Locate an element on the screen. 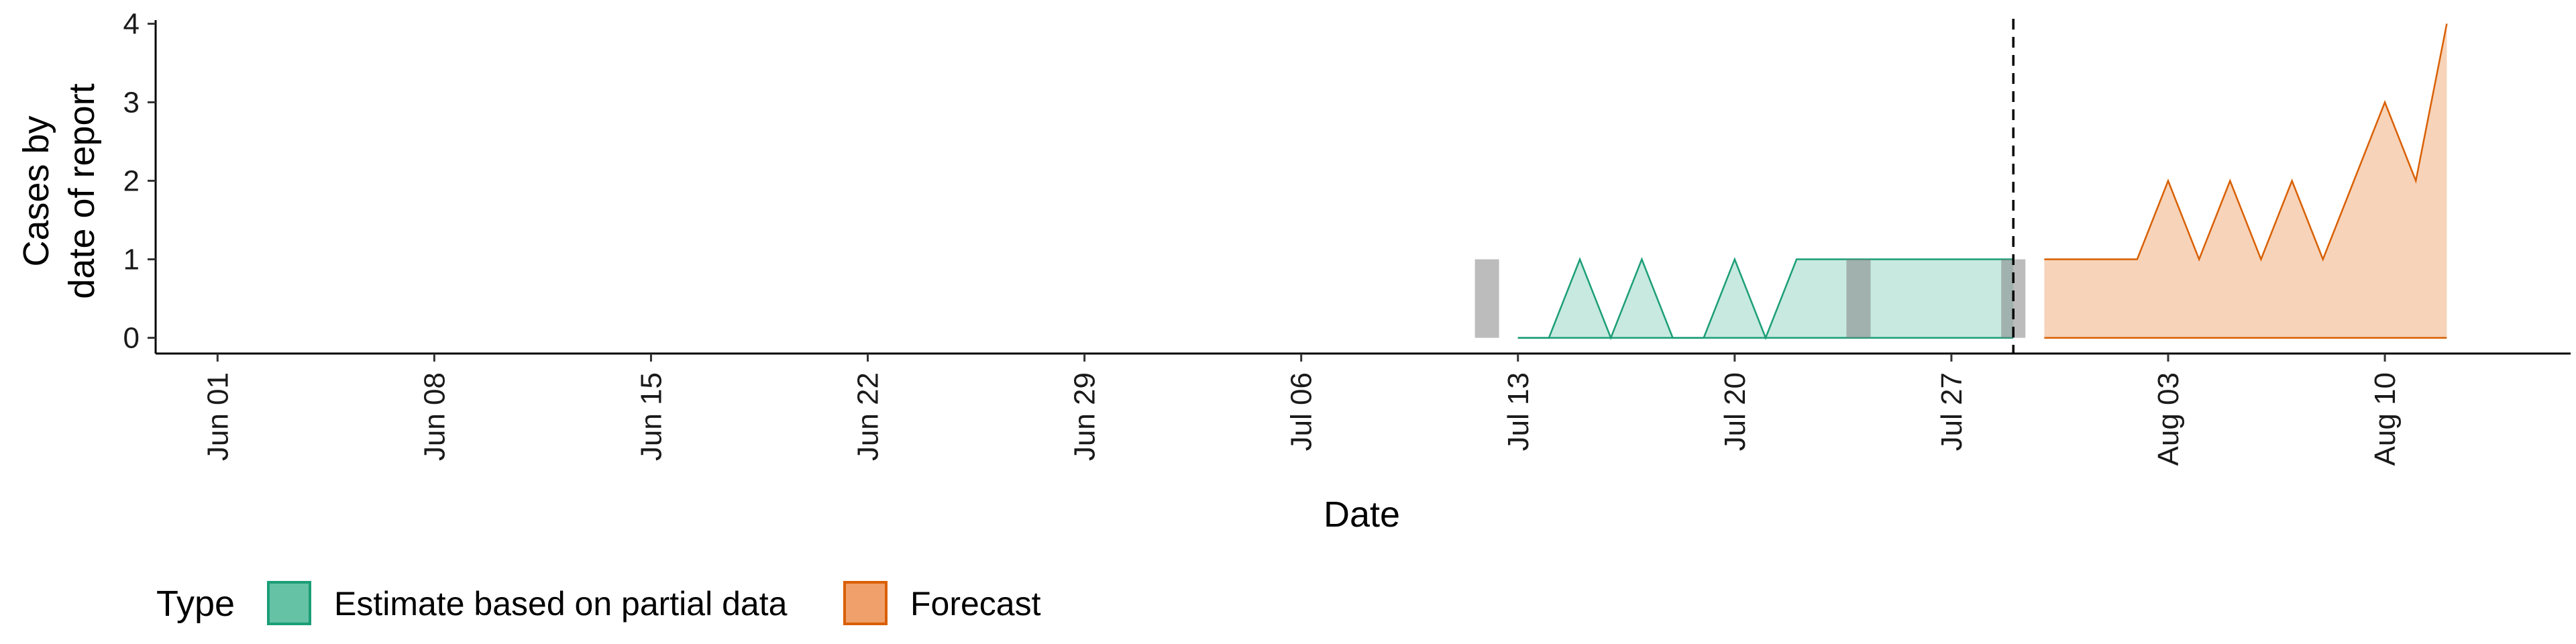  x-tick-label: Jul 13 is located at coordinates (1518, 411).